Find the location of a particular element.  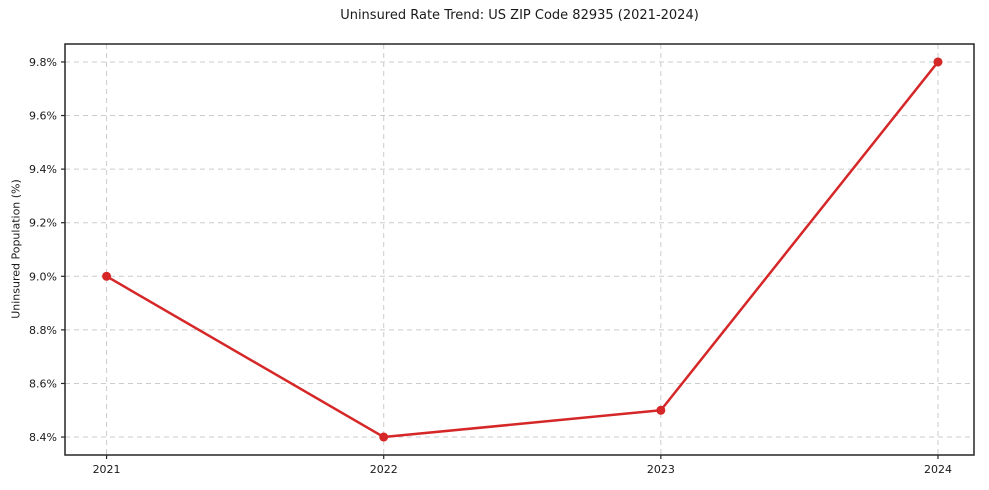

y-tick-label: 9.6% is located at coordinates (43, 116).